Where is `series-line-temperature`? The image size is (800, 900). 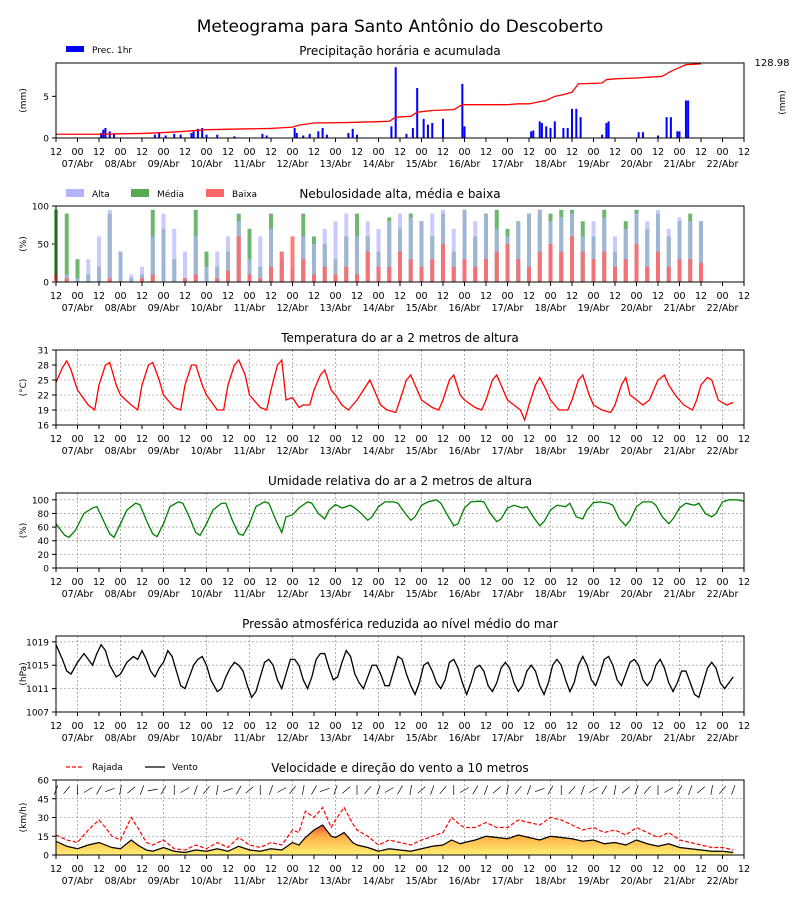
series-line-temperature is located at coordinates (394, 390).